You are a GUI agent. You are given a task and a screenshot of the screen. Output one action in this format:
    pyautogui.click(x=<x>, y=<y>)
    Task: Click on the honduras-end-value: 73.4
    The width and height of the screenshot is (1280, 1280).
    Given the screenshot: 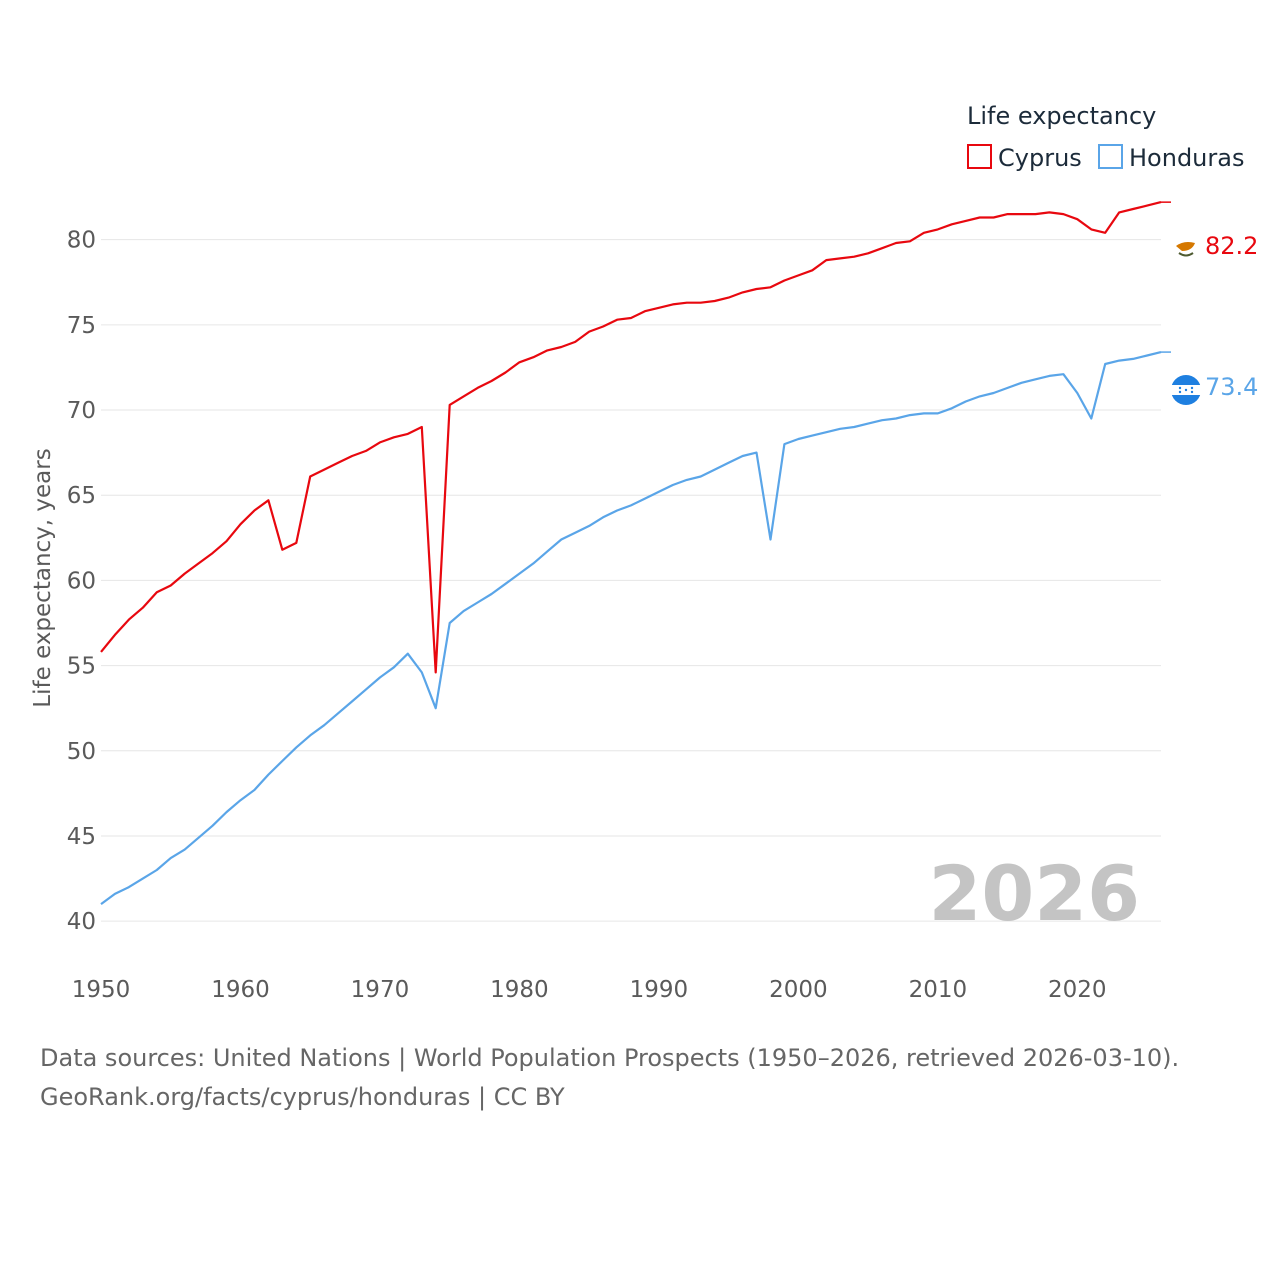 What is the action you would take?
    pyautogui.click(x=1231, y=387)
    